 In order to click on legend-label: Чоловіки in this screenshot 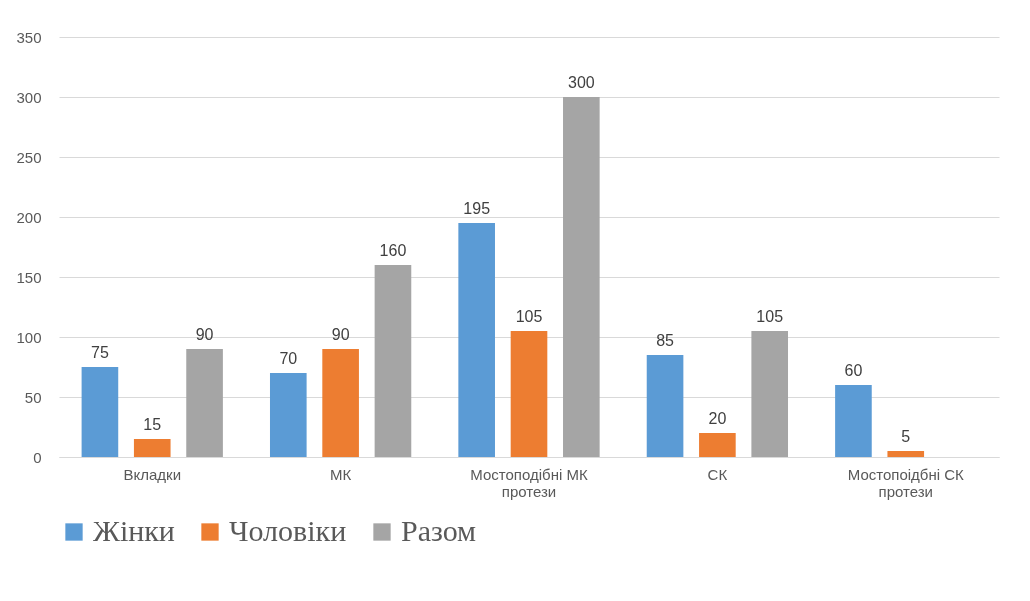, I will do `click(288, 530)`.